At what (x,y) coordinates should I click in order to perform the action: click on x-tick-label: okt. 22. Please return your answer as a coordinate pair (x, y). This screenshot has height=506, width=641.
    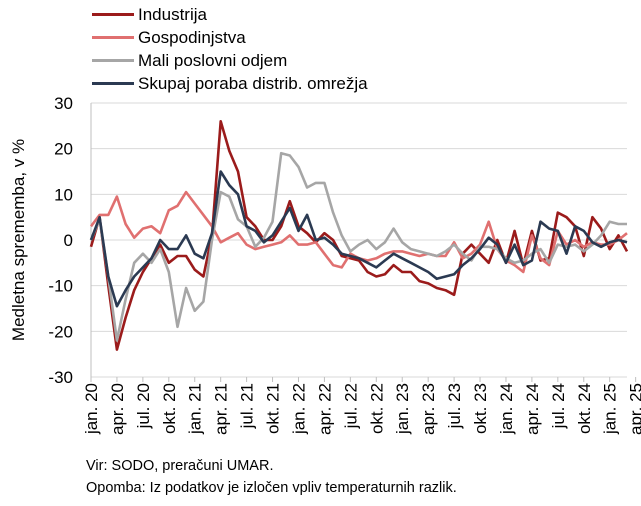
    Looking at the image, I should click on (376, 408).